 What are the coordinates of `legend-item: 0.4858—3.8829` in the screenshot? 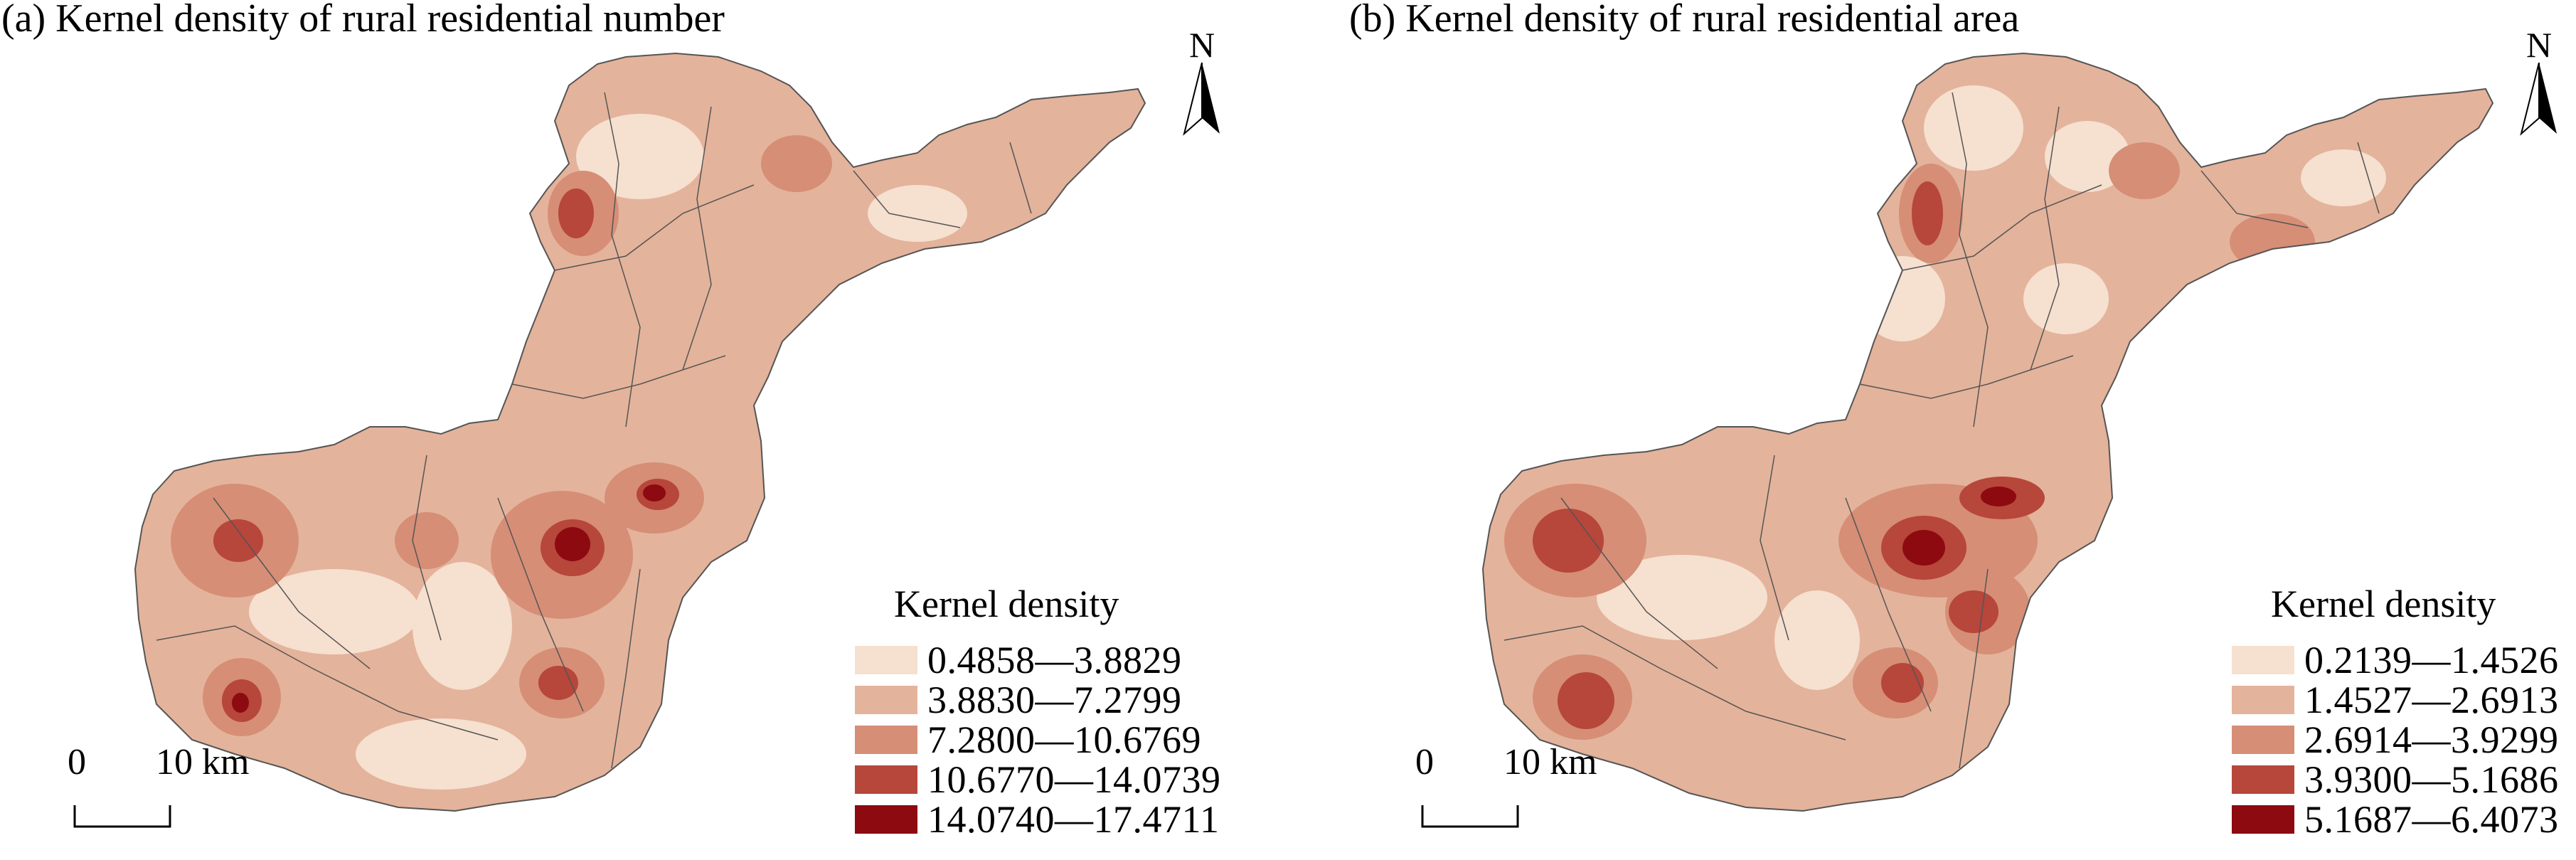 It's located at (1038, 660).